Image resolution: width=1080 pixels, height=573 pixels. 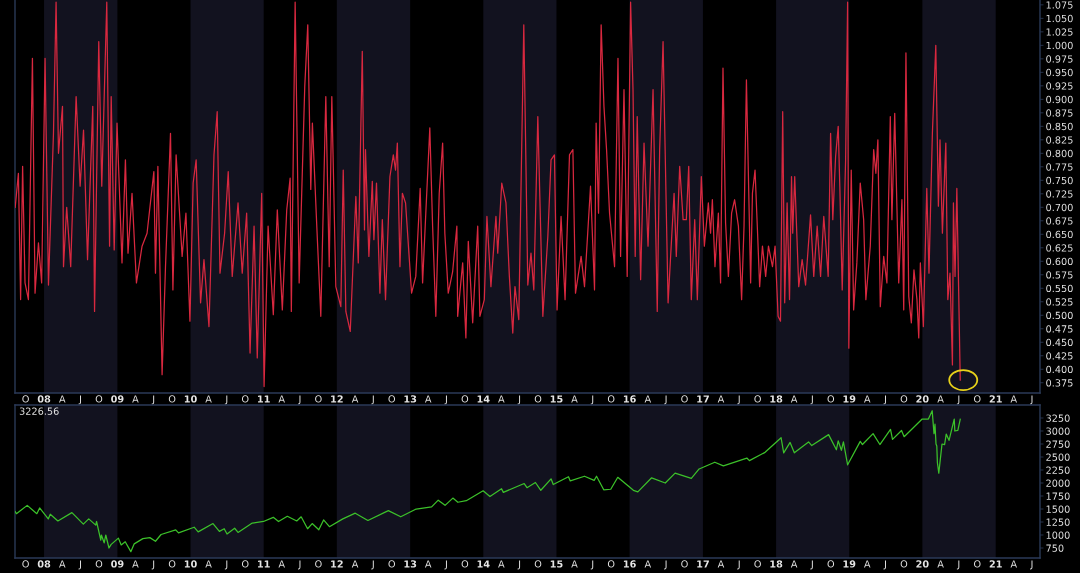 What do you see at coordinates (1058, 535) in the screenshot?
I see `y-tick-label: 1000` at bounding box center [1058, 535].